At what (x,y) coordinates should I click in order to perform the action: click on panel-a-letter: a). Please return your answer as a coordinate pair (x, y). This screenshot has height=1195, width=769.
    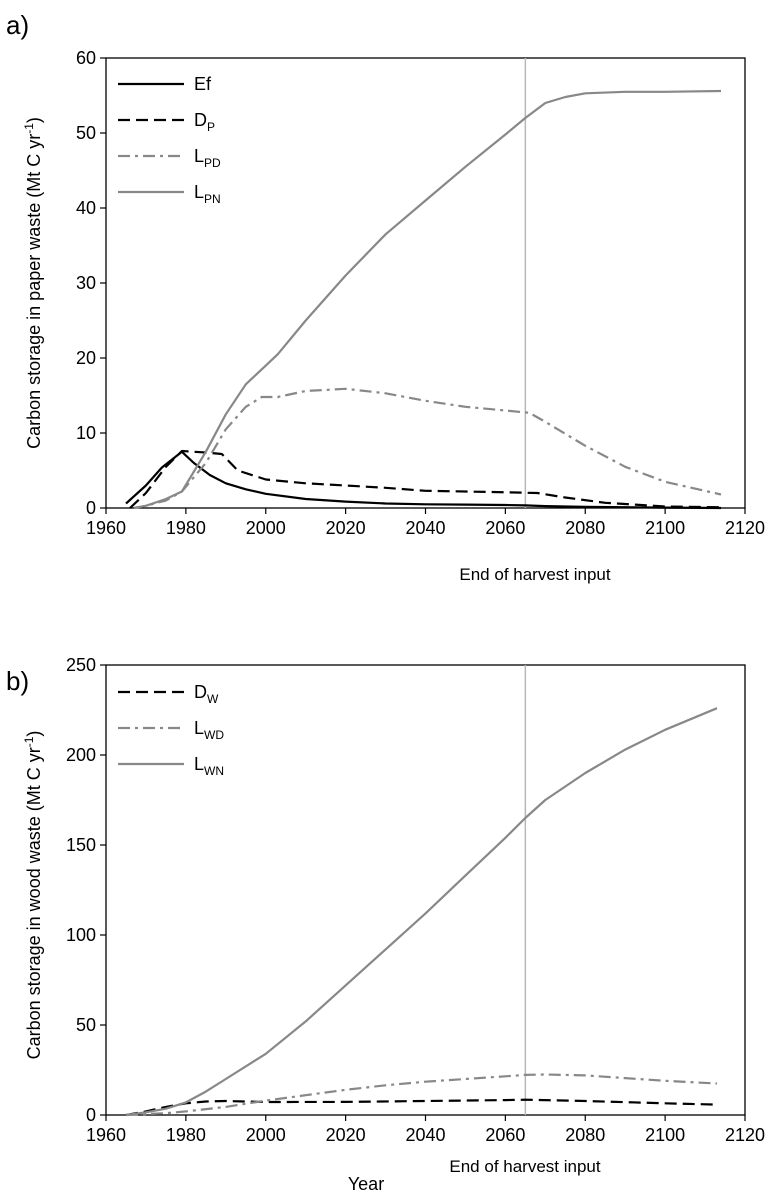
    Looking at the image, I should click on (17, 25).